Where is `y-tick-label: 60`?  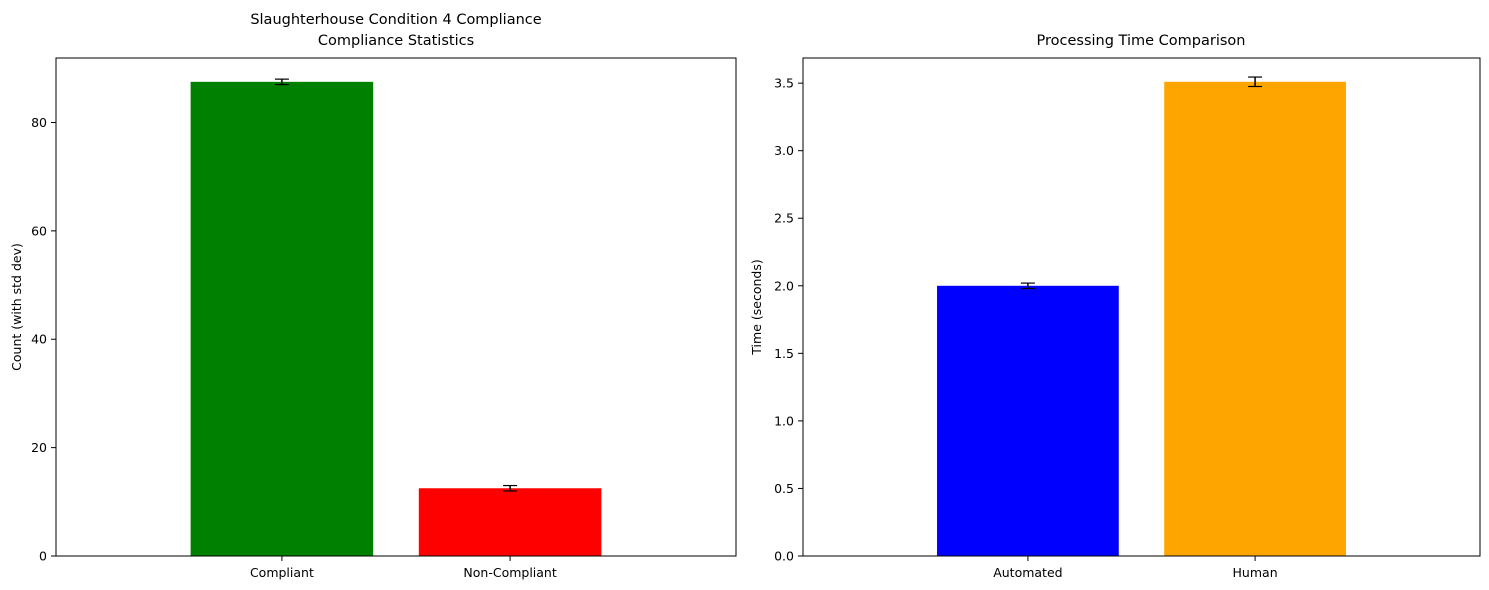 y-tick-label: 60 is located at coordinates (39, 230).